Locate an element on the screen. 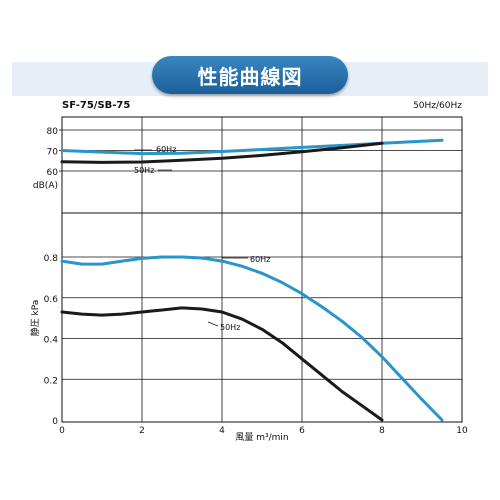 Image resolution: width=500 pixels, height=500 pixels. pressure-tick-label: 0.6 is located at coordinates (51, 300).